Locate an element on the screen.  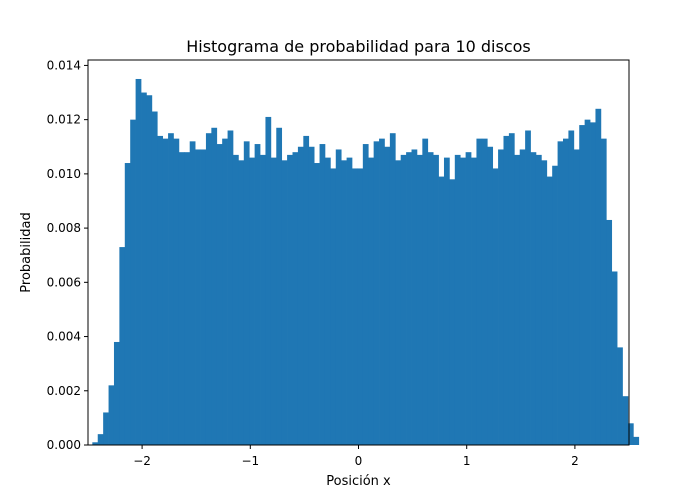
y-tick-label: 0.006 is located at coordinates (64, 282).